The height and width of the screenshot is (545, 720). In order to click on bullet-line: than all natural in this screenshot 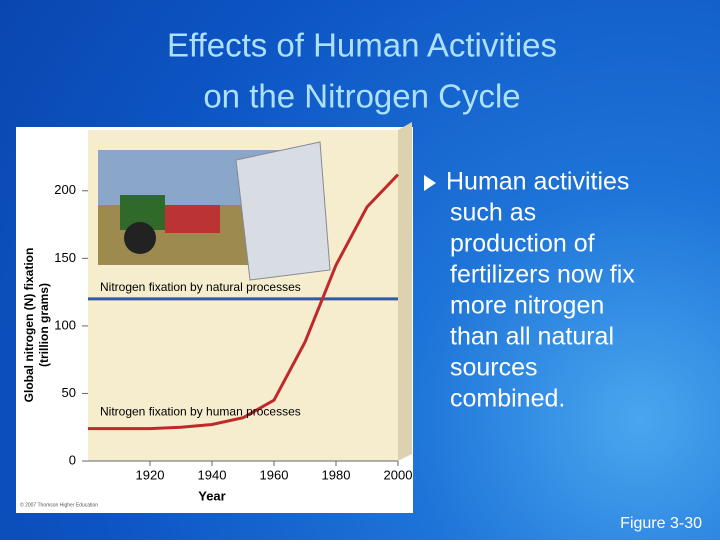, I will do `click(532, 337)`.